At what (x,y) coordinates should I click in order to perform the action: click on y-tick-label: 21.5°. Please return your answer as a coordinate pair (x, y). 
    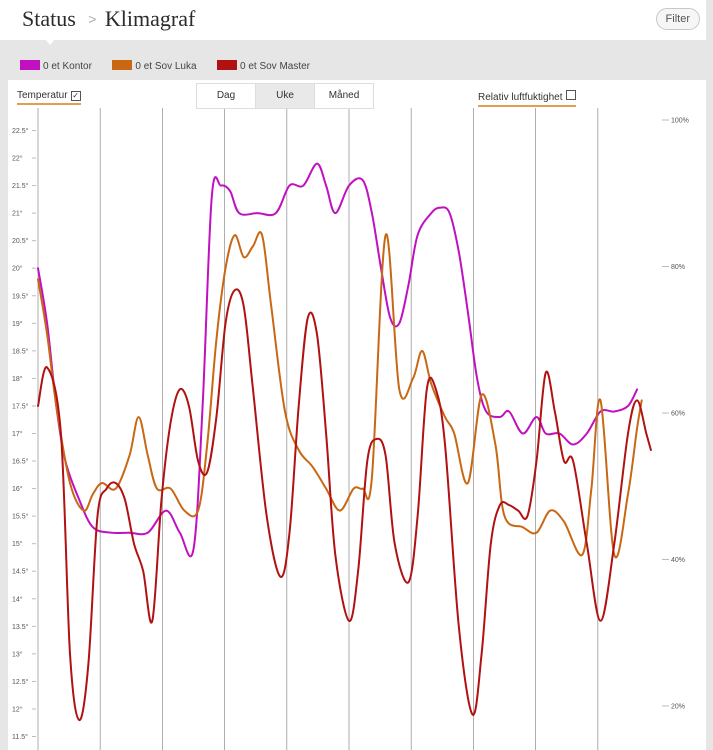
    Looking at the image, I should click on (20, 186).